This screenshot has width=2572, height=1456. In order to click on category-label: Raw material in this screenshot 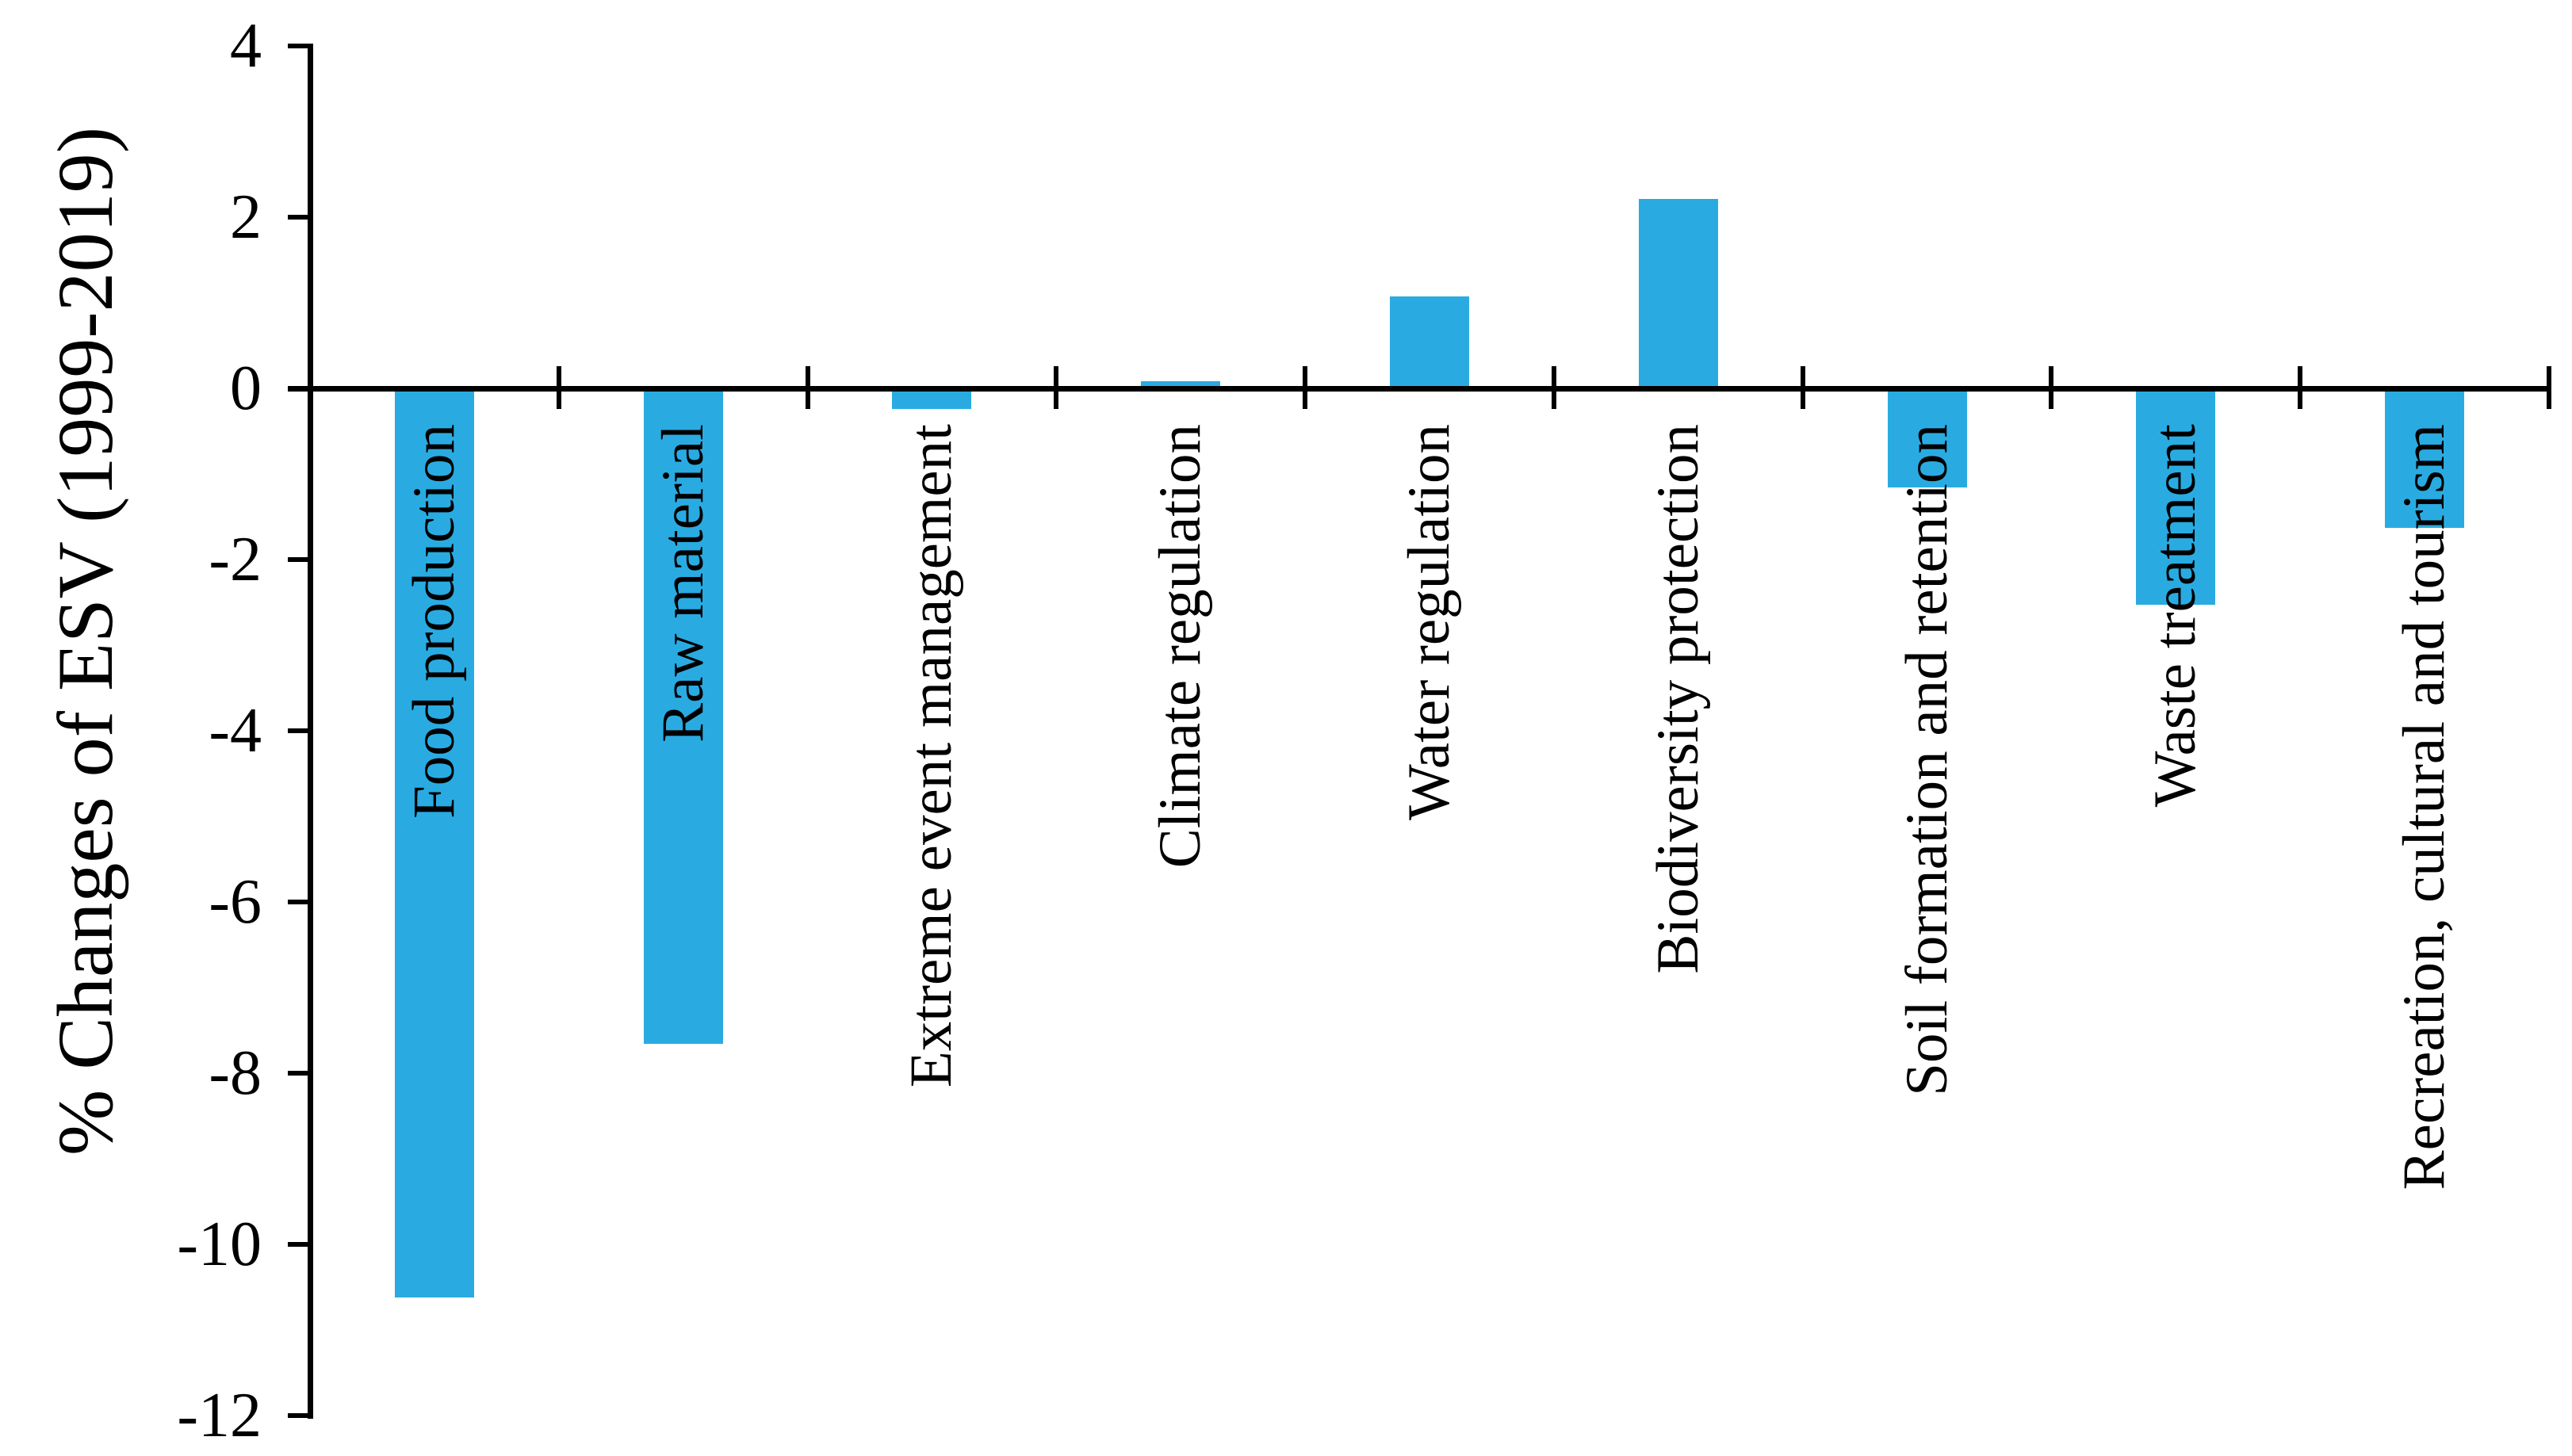, I will do `click(682, 583)`.